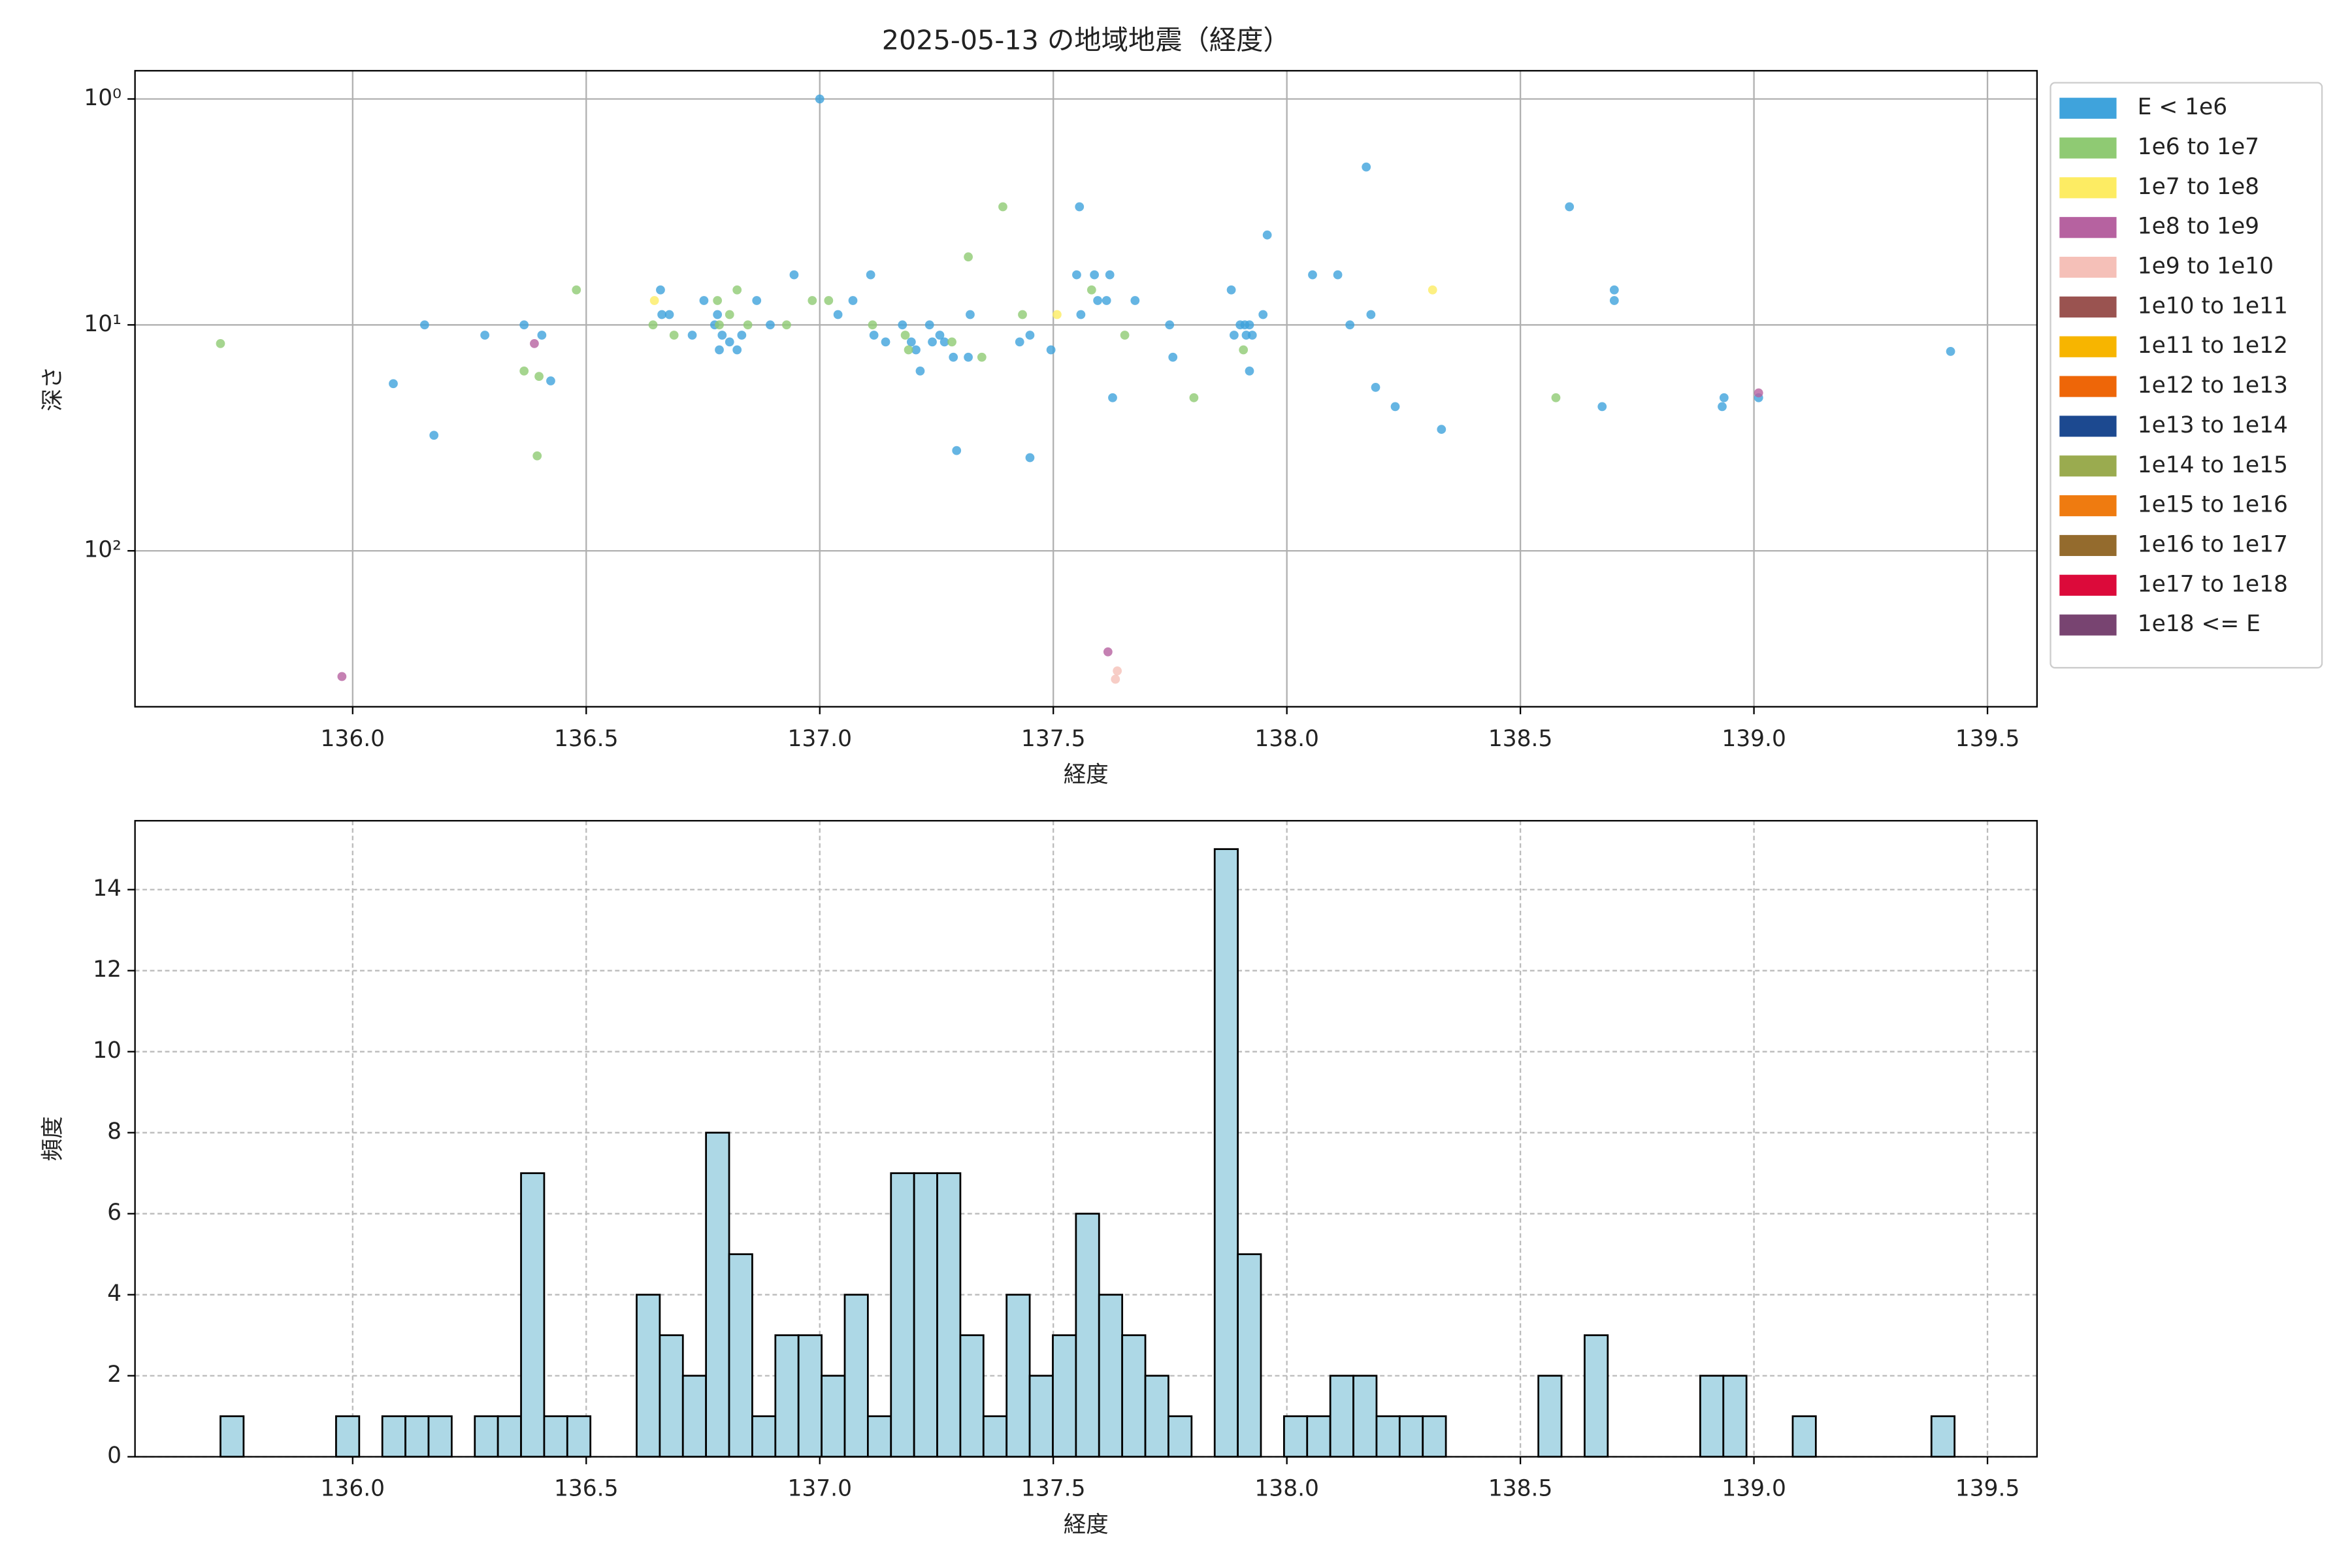 Image resolution: width=2352 pixels, height=1568 pixels. Describe the element at coordinates (2198, 227) in the screenshot. I see `legend-label: 1e8 to 1e9` at that location.